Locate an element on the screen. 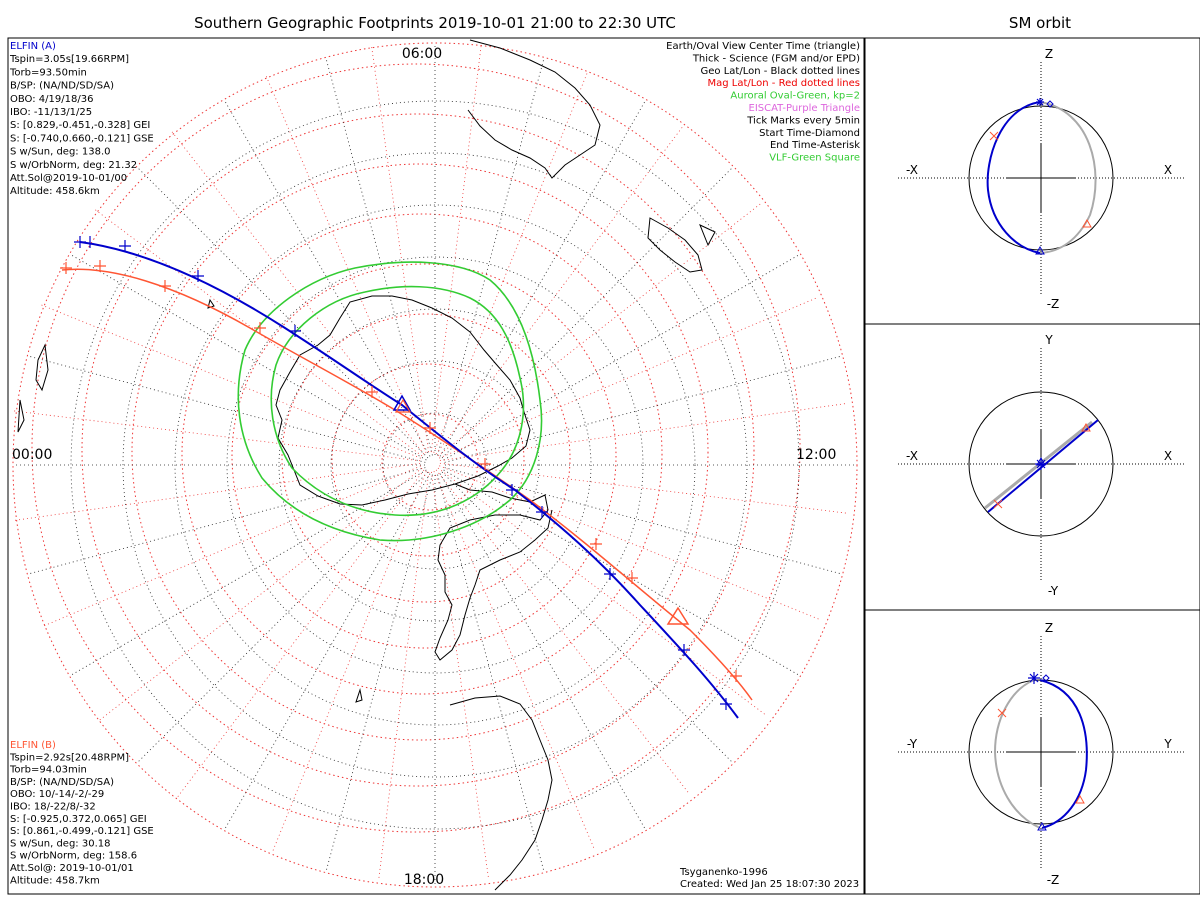 The height and width of the screenshot is (900, 1200). elfin-b-info-line: Altitude: 458.7km is located at coordinates (55, 880).